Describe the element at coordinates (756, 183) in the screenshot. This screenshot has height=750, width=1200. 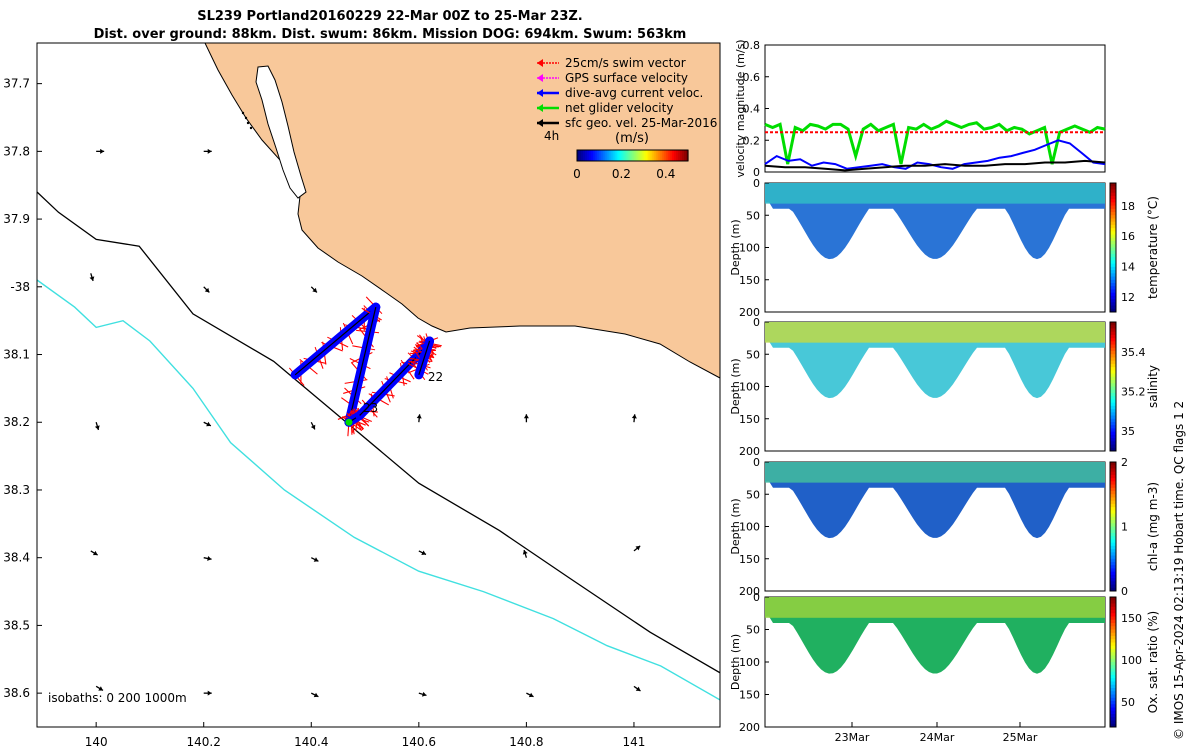
I see `section-y-tick-label: 0` at that location.